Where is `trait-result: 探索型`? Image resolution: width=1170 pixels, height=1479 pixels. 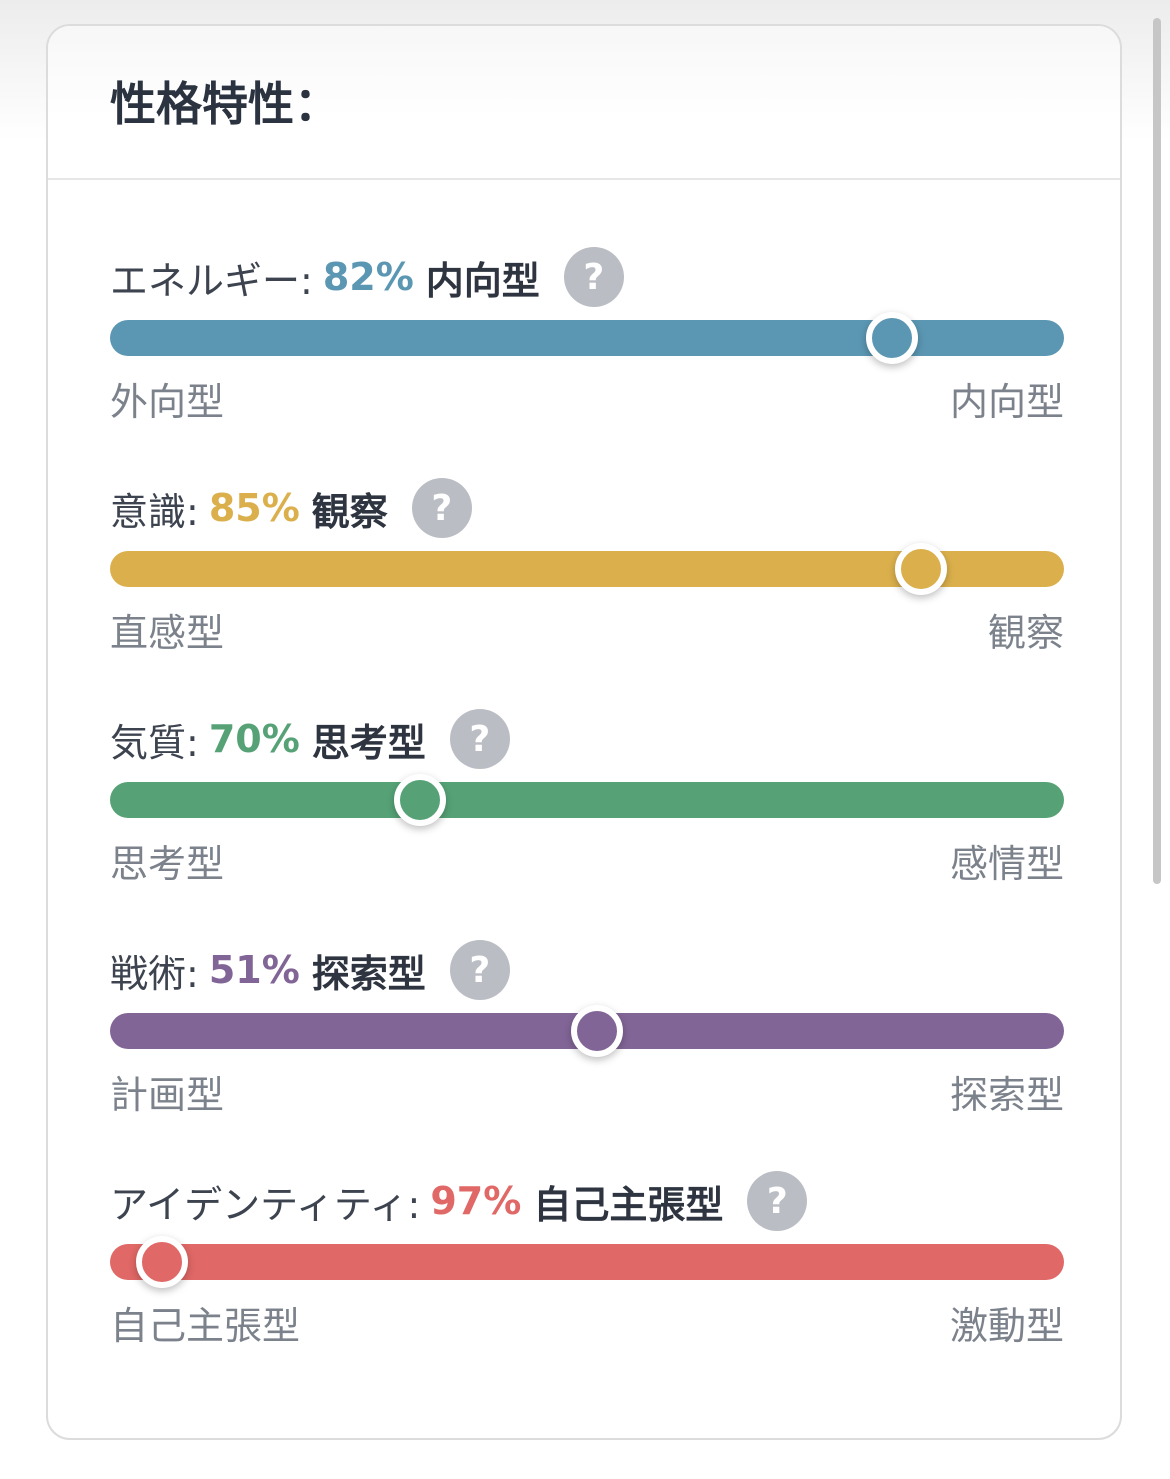 trait-result: 探索型 is located at coordinates (368, 973).